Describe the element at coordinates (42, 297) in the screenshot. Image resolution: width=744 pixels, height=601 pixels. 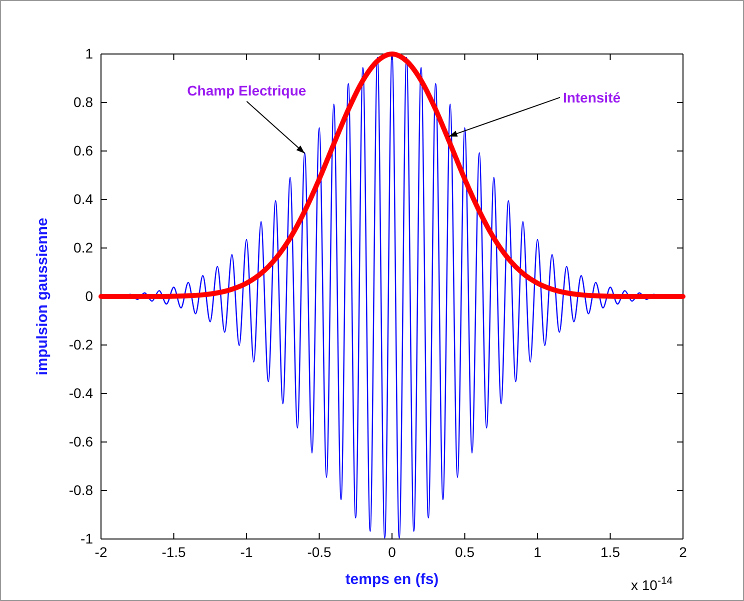
I see `y-axis-title: impulsion gaussienne` at that location.